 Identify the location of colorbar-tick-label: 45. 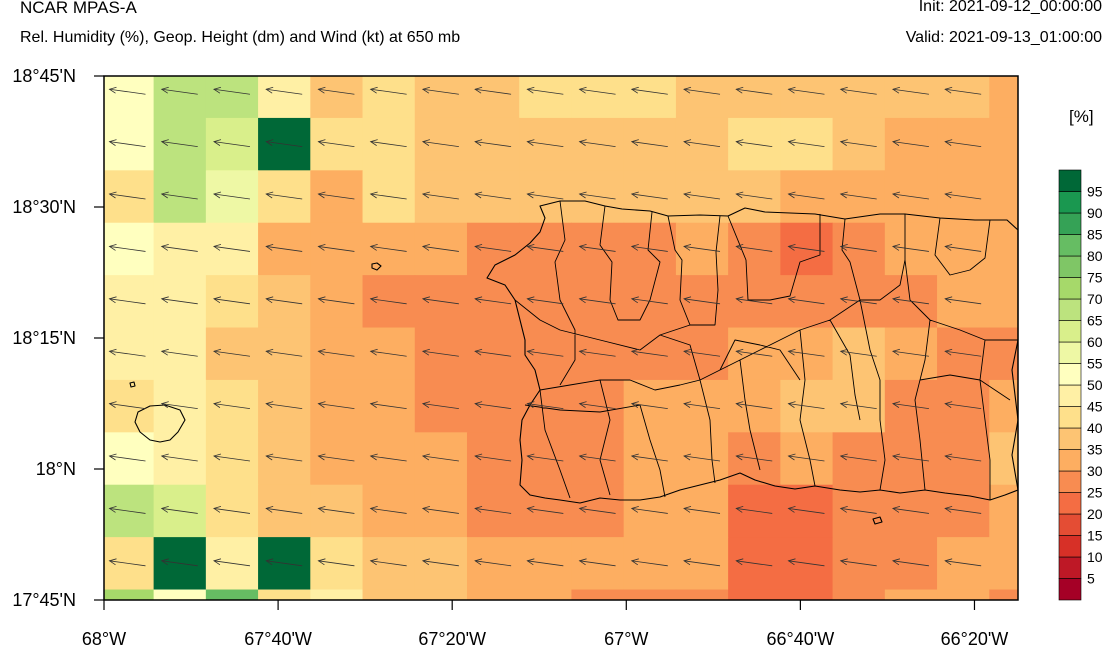
(1095, 407).